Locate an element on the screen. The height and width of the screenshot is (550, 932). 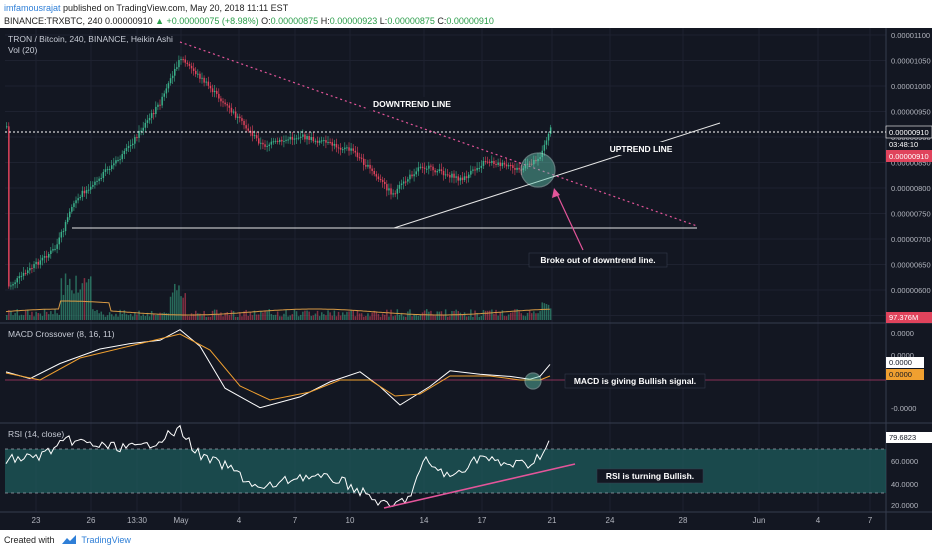
breakout-circle is located at coordinates (538, 170).